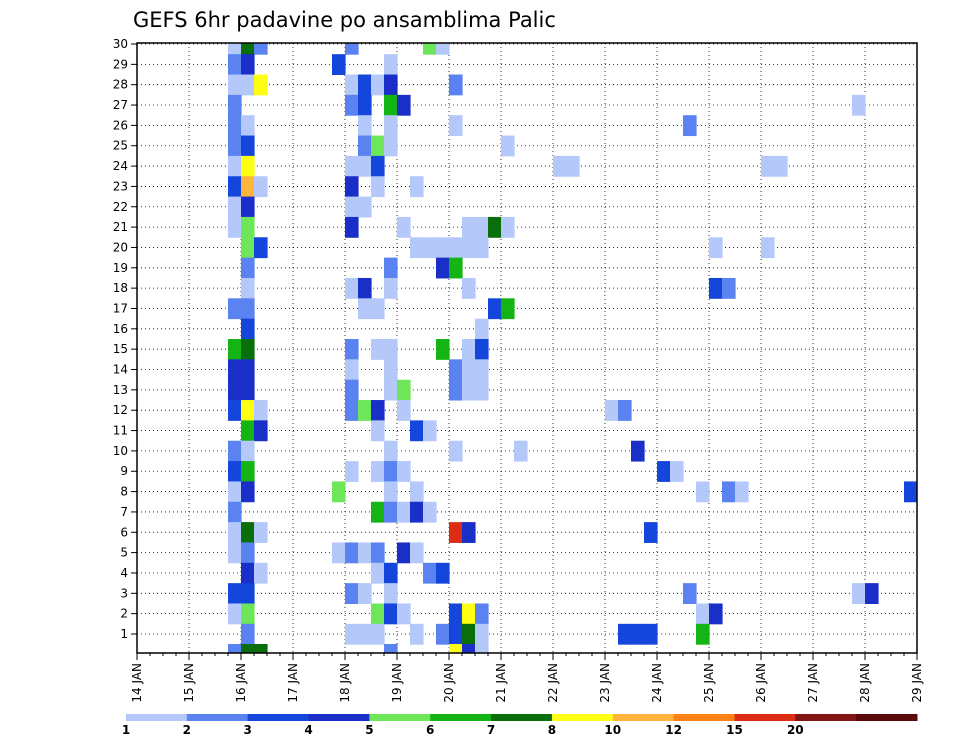  What do you see at coordinates (120, 410) in the screenshot?
I see `y-tick-label: 12` at bounding box center [120, 410].